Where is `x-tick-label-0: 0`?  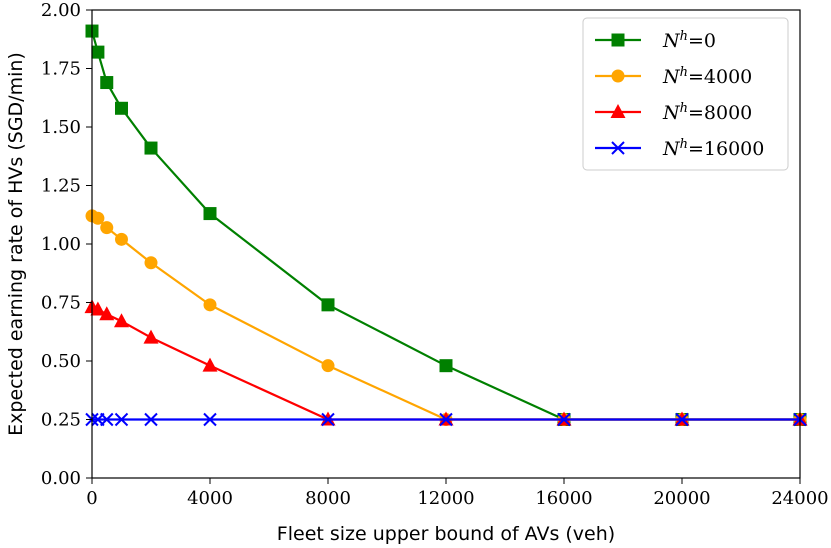
x-tick-label-0: 0 is located at coordinates (91, 498).